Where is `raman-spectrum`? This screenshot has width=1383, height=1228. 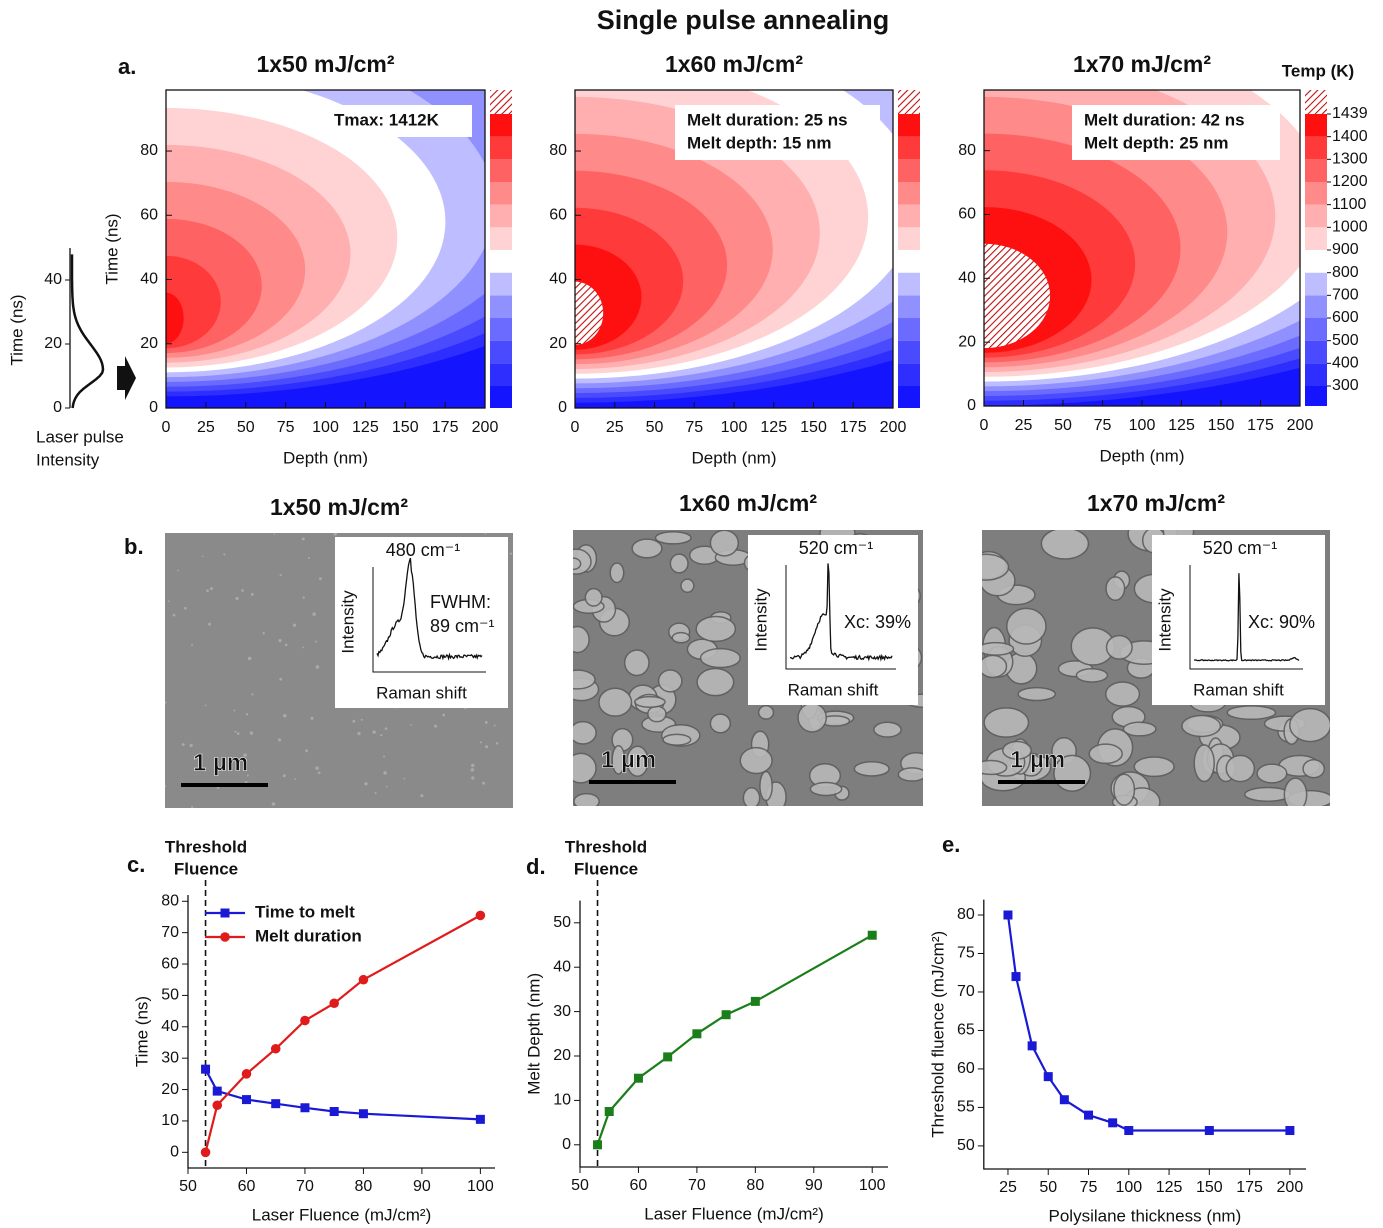 raman-spectrum is located at coordinates (1246, 617).